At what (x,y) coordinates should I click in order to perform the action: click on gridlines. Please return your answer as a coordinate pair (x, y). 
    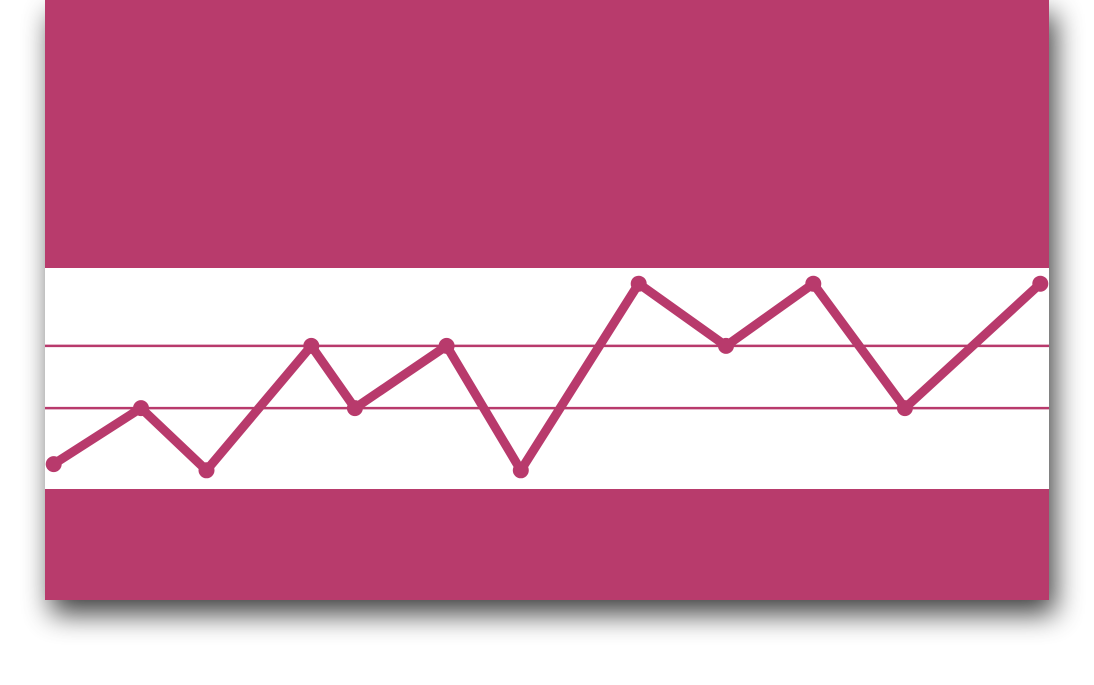
    Looking at the image, I should click on (547, 377).